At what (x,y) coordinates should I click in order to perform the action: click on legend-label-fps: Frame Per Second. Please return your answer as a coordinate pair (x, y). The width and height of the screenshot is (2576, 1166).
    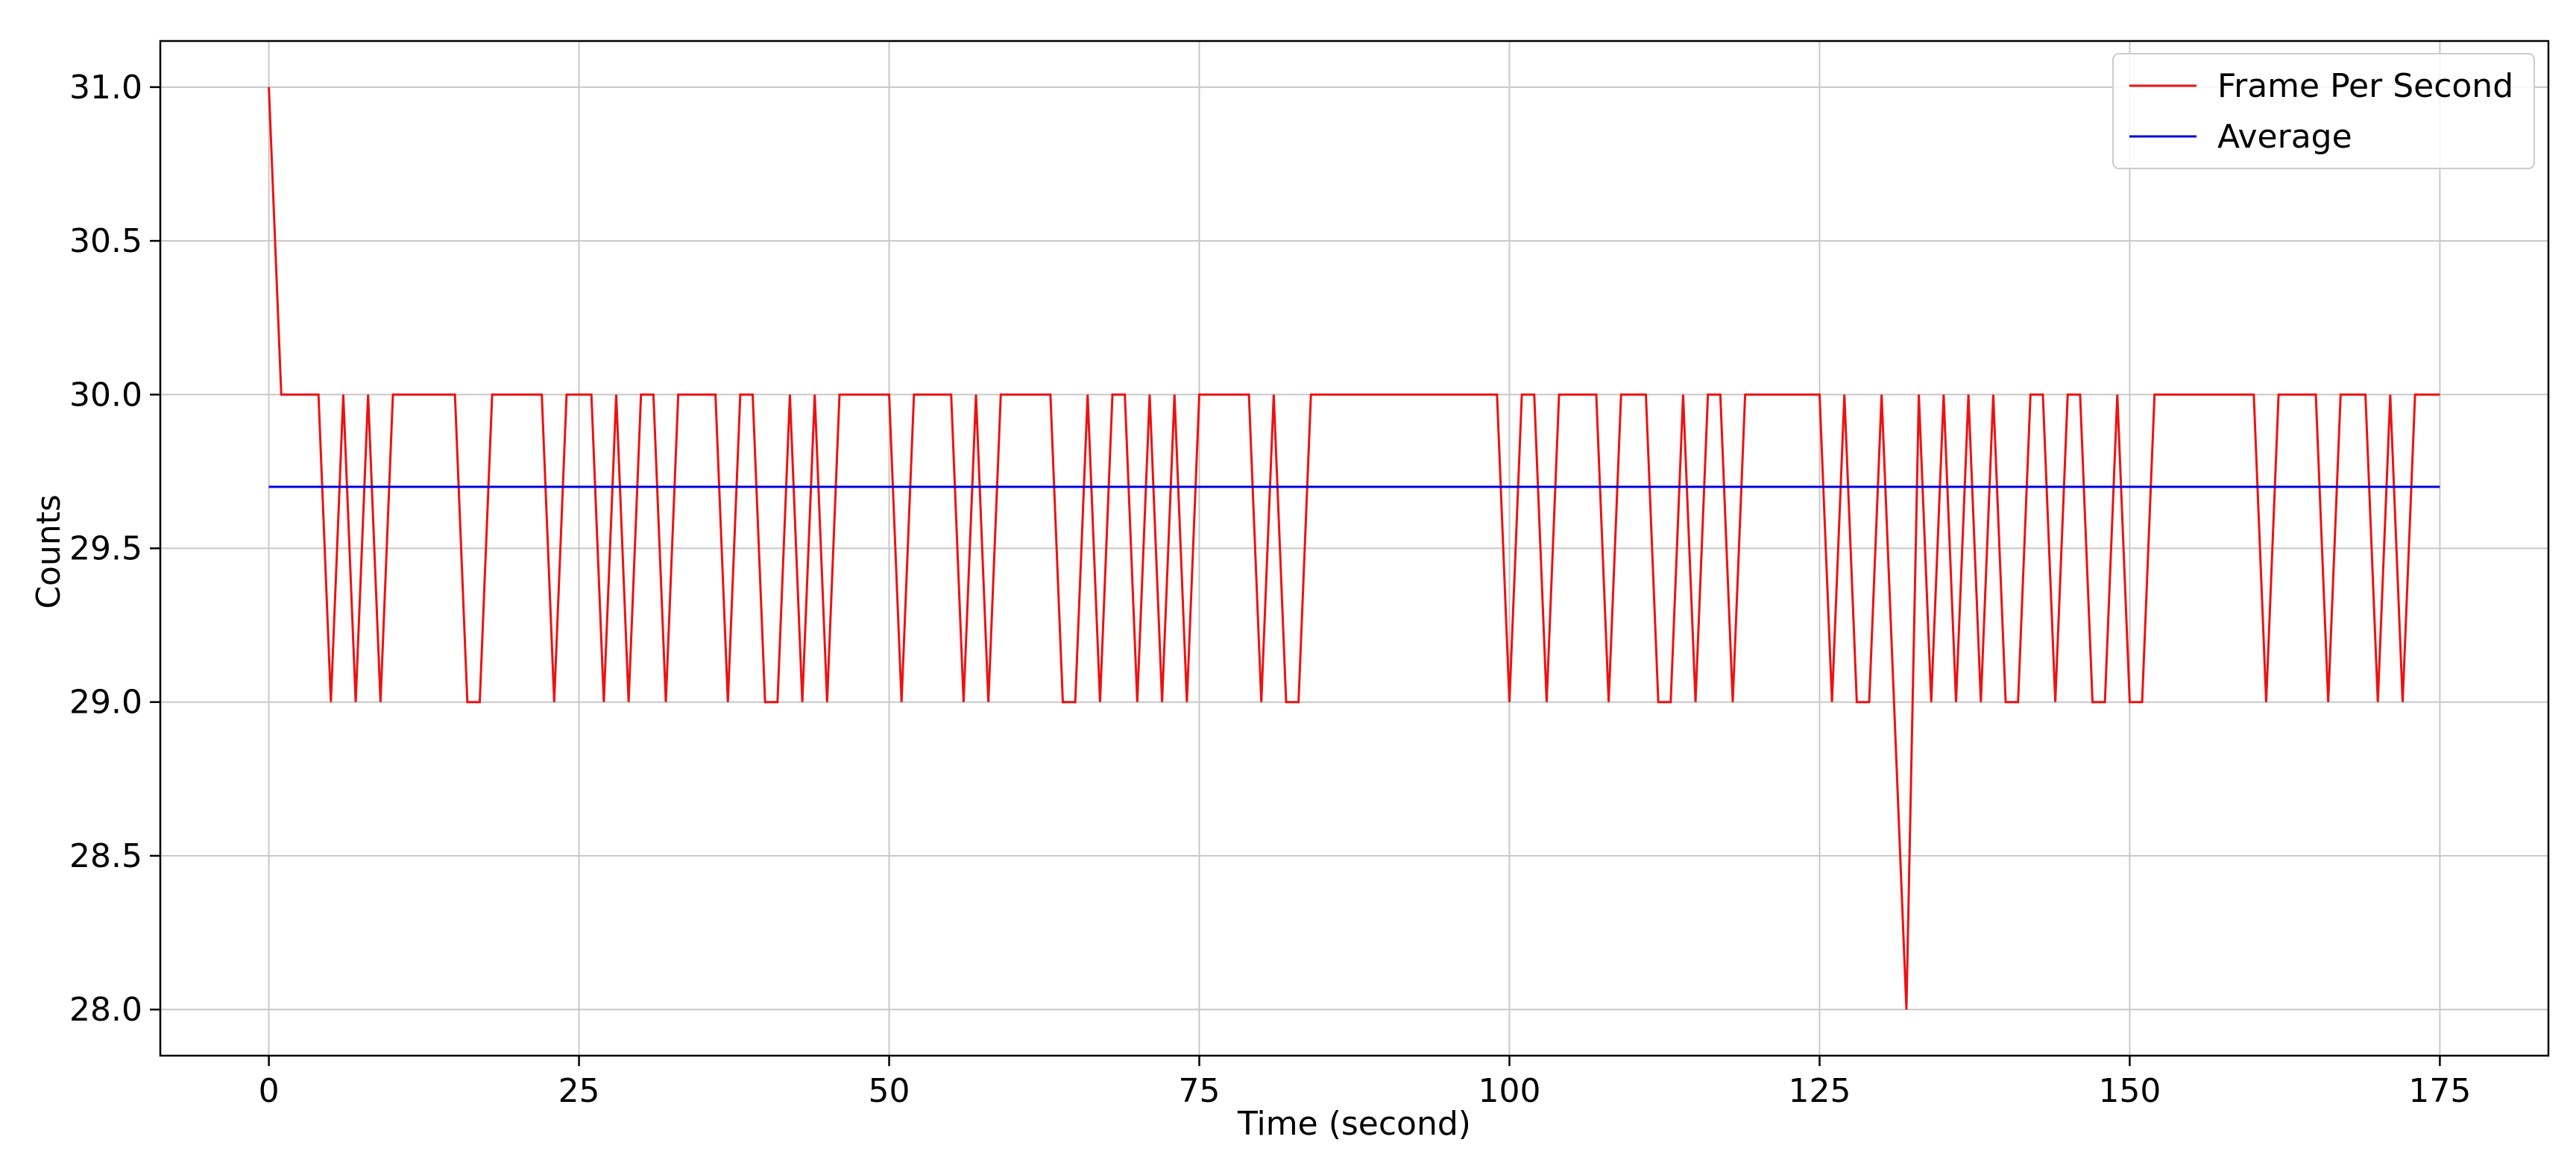
    Looking at the image, I should click on (2365, 86).